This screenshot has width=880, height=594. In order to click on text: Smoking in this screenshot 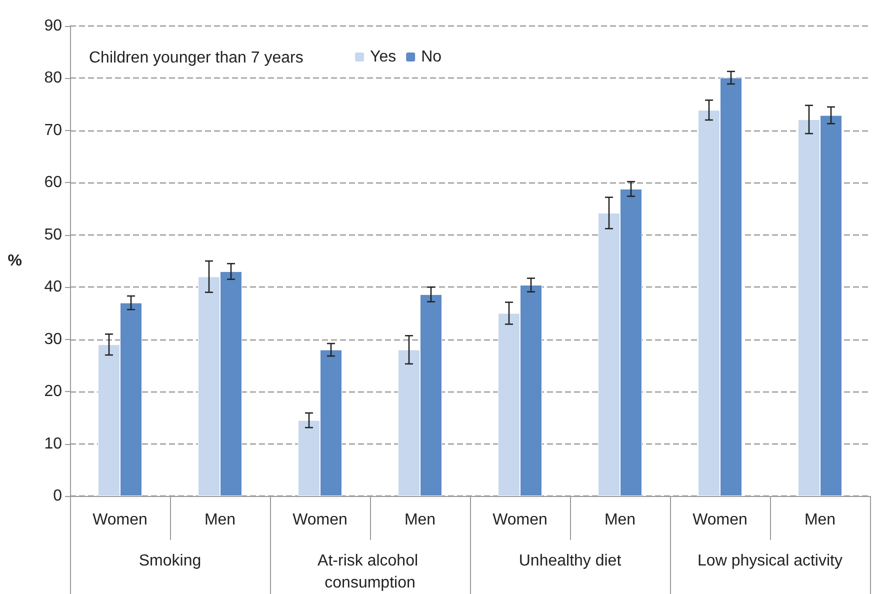, I will do `click(170, 561)`.